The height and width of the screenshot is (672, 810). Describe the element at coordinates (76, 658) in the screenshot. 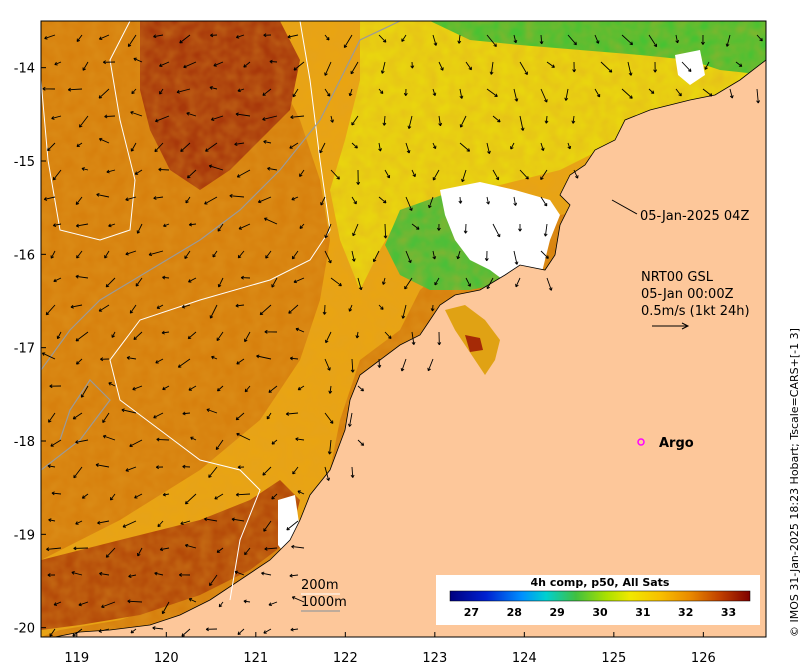

I see `x-tick-label: 119` at that location.